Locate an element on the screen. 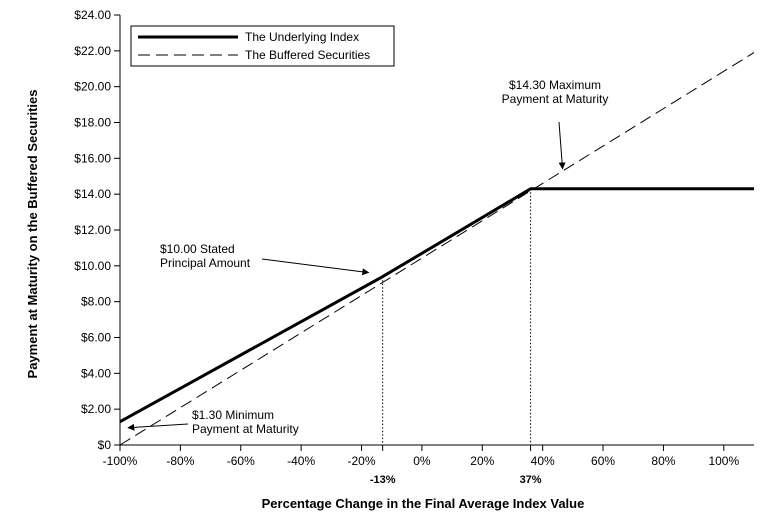  legend-box is located at coordinates (262, 46).